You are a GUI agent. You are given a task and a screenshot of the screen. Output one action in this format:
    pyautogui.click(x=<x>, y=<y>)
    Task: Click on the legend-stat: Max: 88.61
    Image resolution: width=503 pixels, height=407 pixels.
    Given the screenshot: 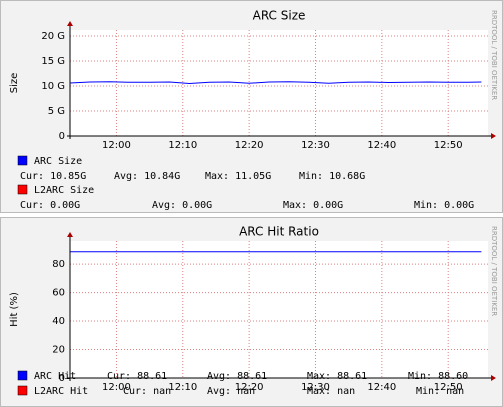 What is the action you would take?
    pyautogui.click(x=337, y=376)
    